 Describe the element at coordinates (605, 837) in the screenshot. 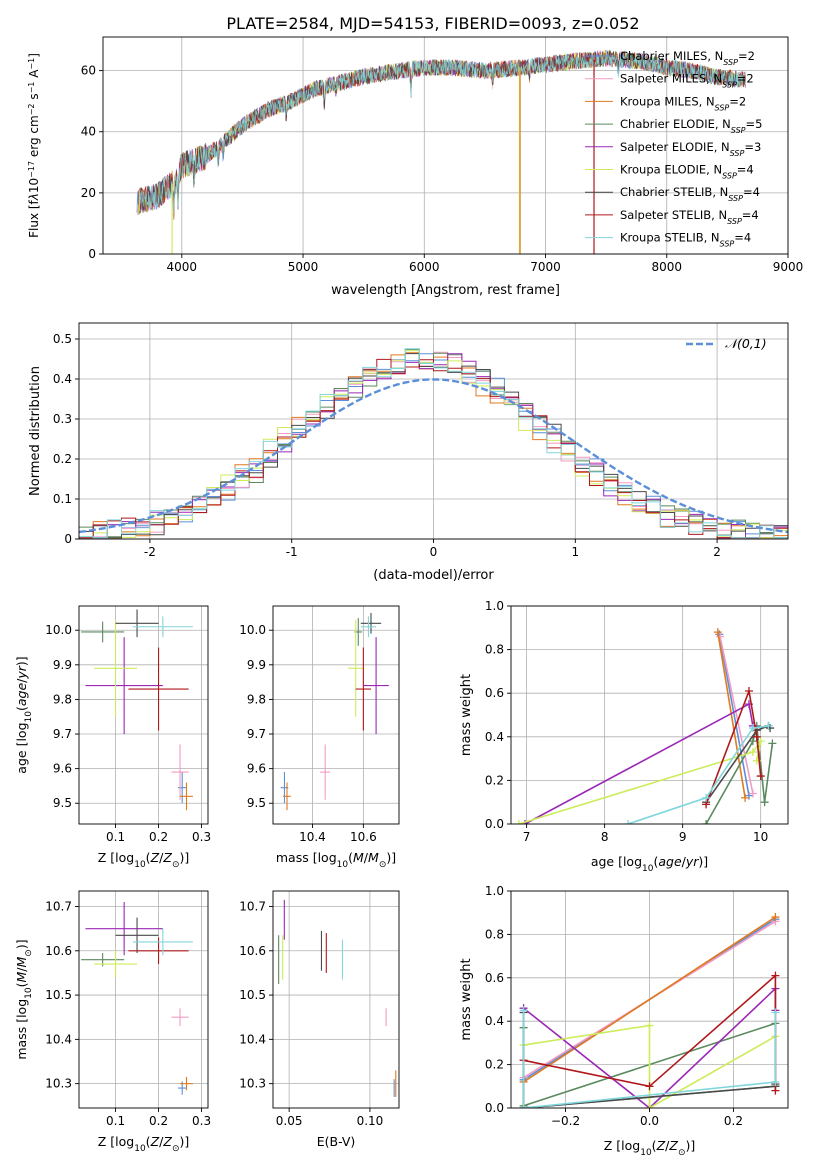

I see `w-age-xtick-label: 8` at that location.